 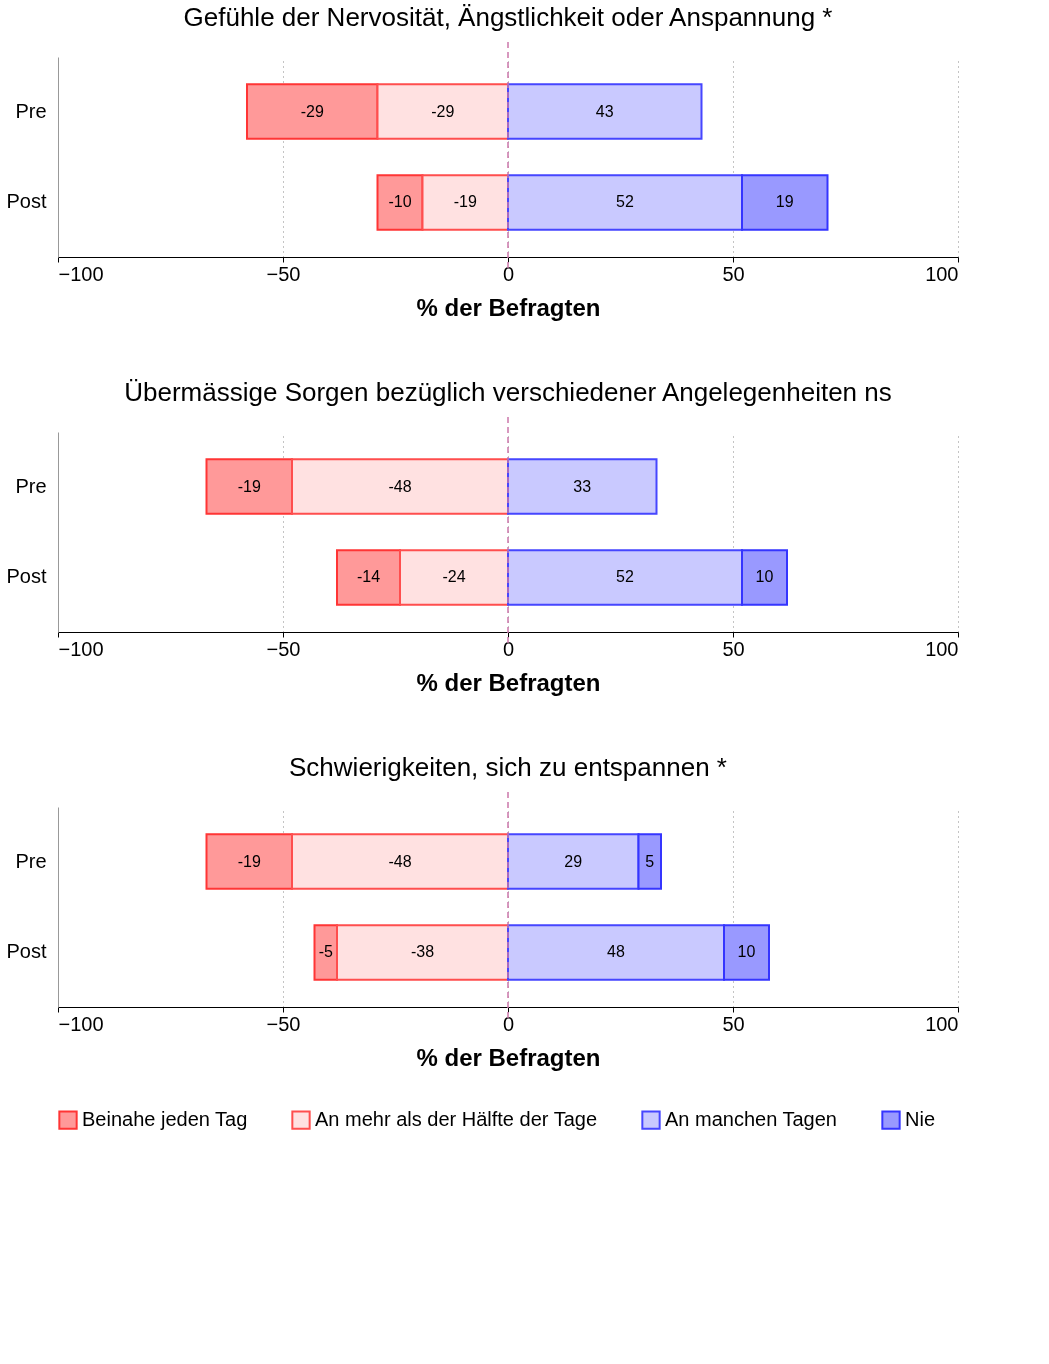 What do you see at coordinates (582, 486) in the screenshot?
I see `data-label: 33` at bounding box center [582, 486].